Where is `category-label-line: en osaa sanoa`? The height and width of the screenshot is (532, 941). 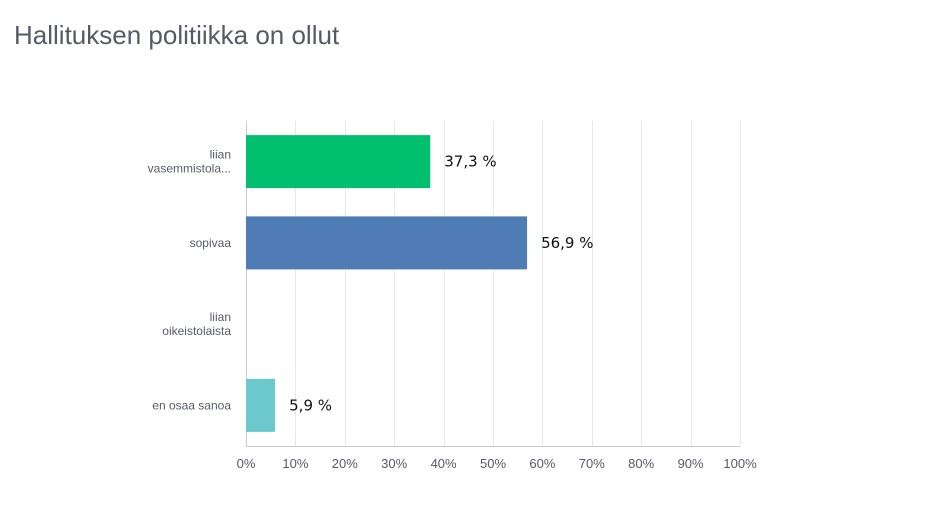 category-label-line: en osaa sanoa is located at coordinates (191, 405).